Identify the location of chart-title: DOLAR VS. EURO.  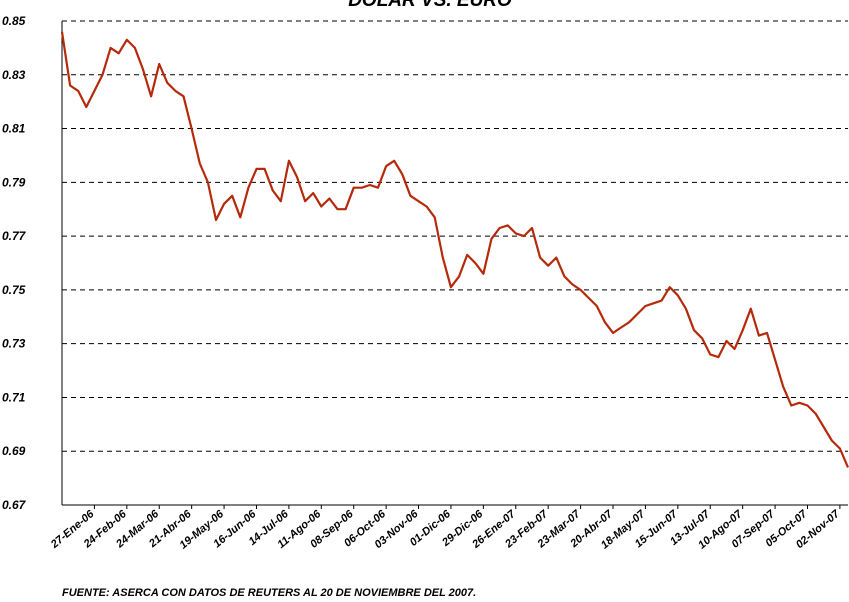
(430, 5).